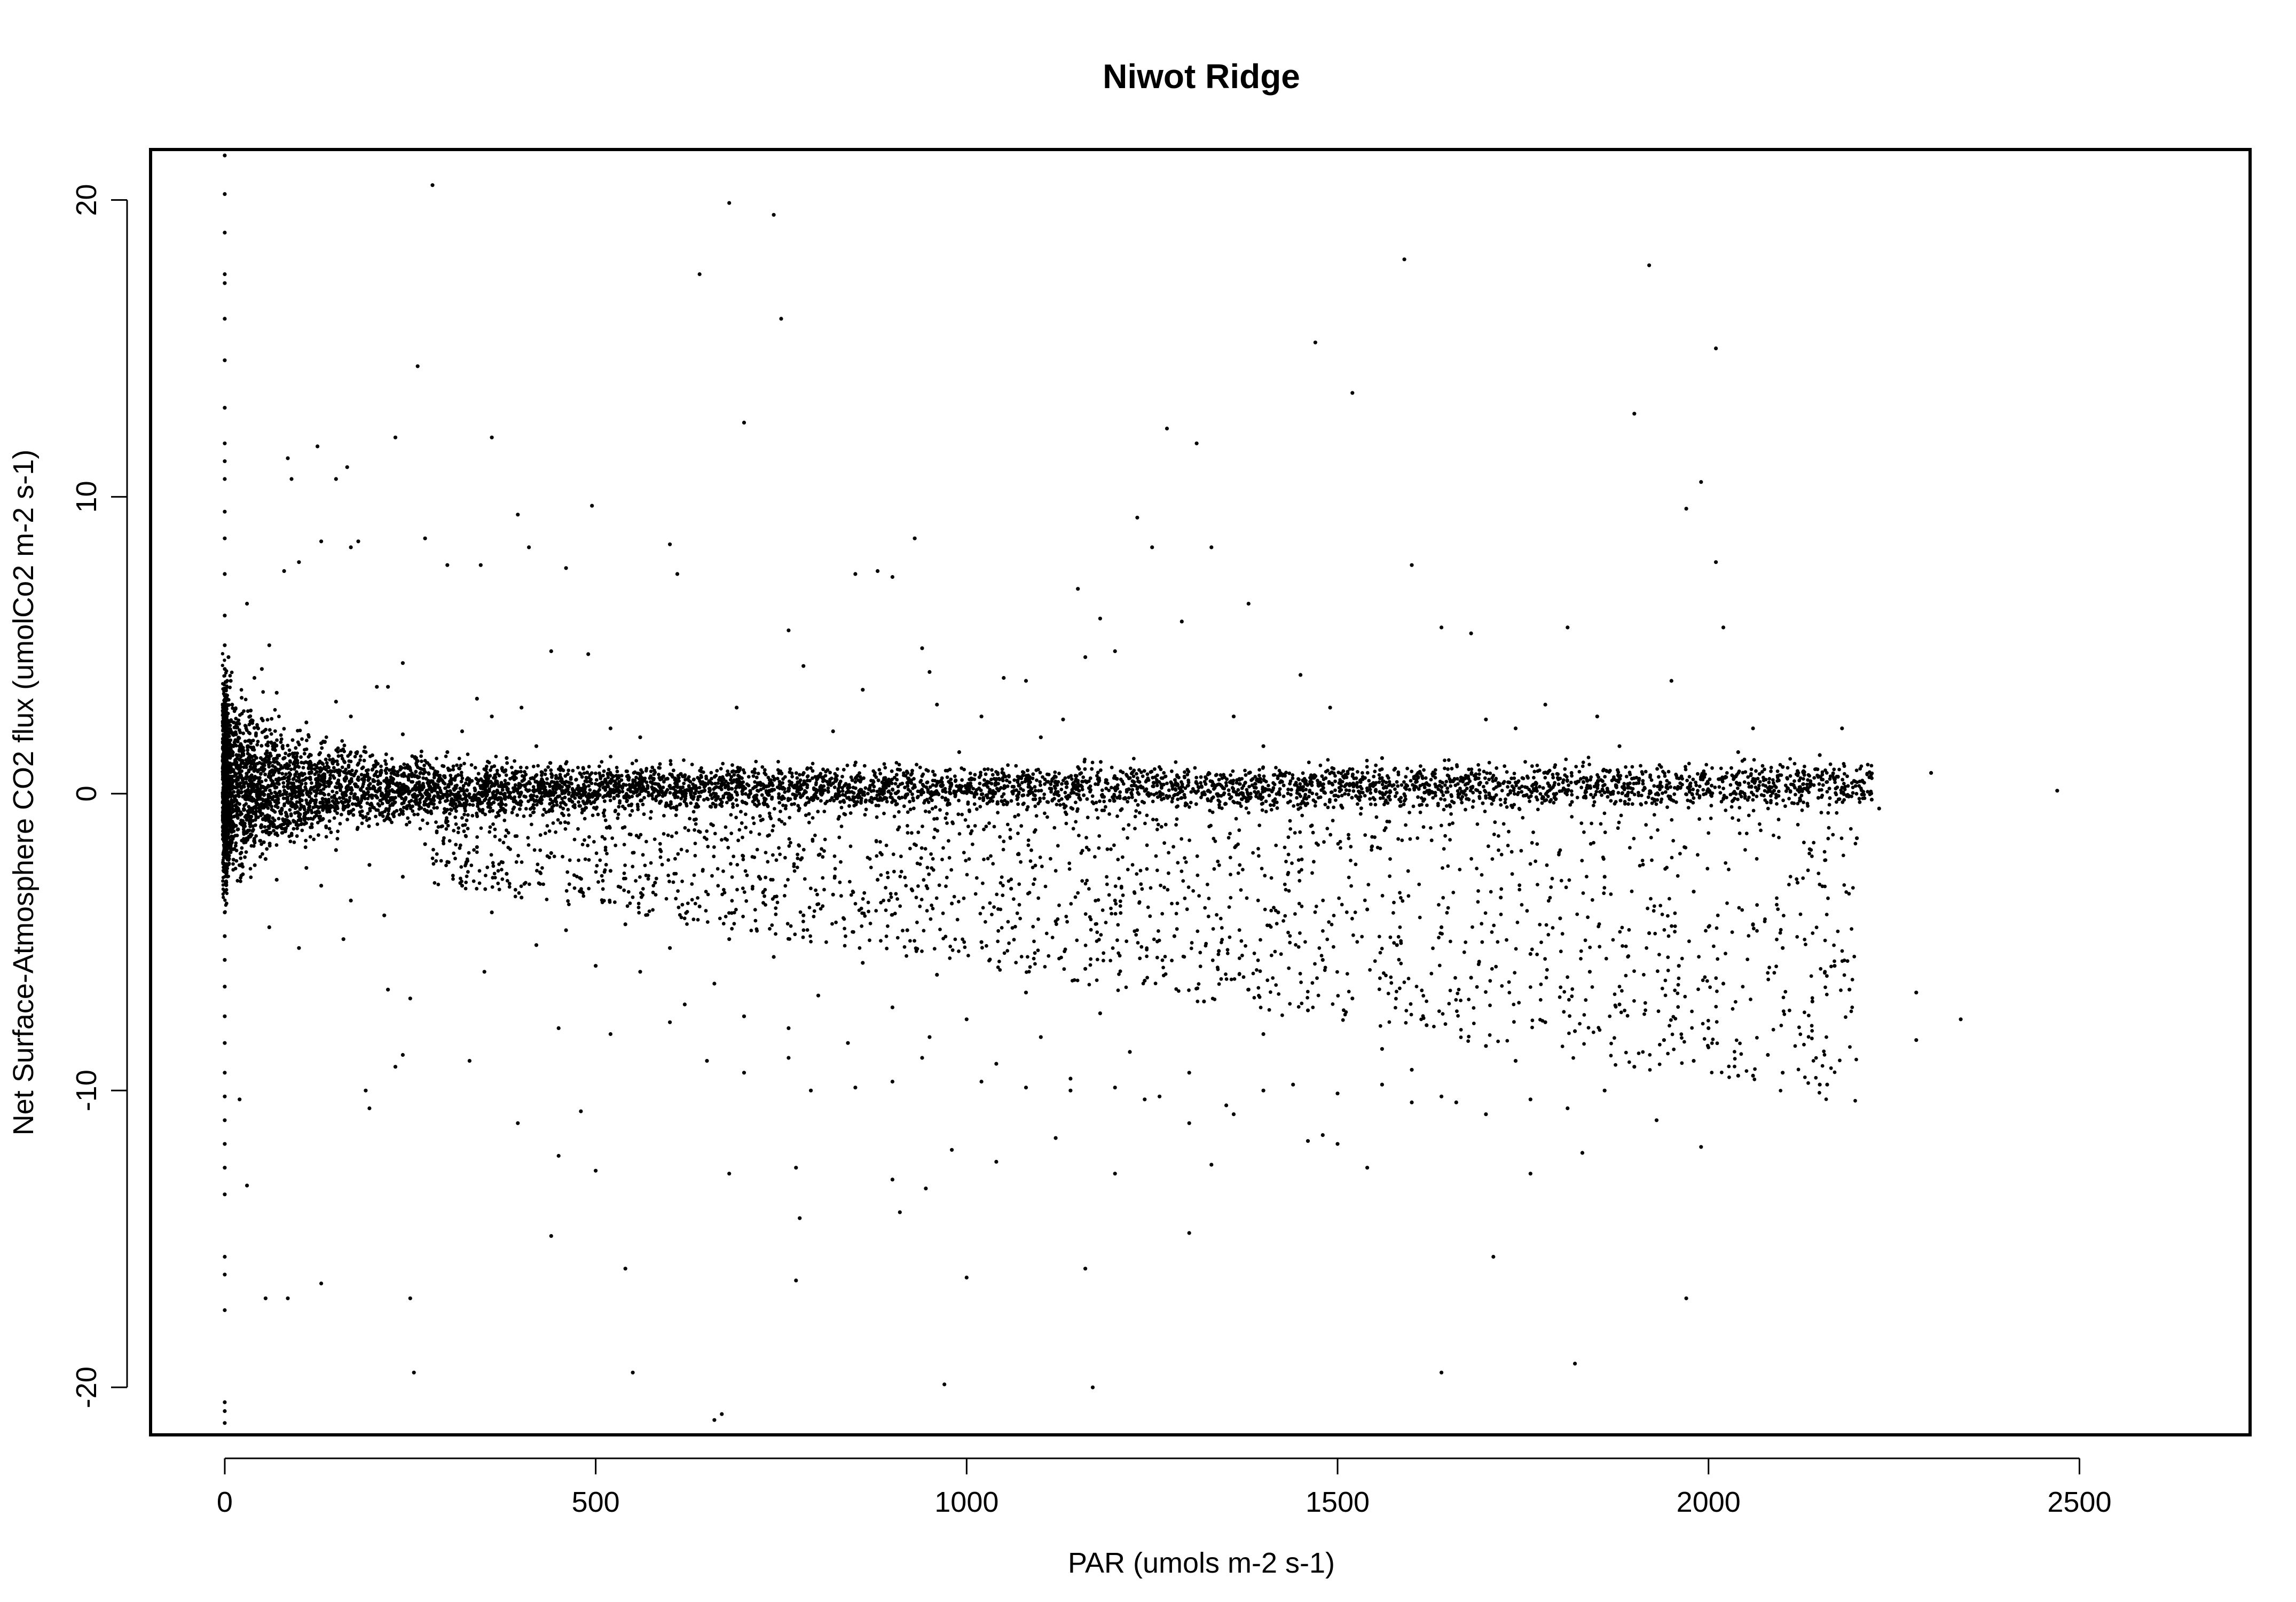 This screenshot has width=2296, height=1602. I want to click on chart-title: Niwot Ridge, so click(1201, 76).